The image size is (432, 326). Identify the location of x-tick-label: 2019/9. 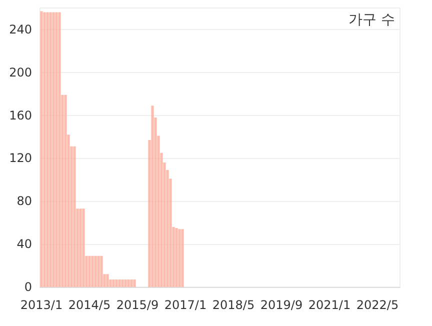
(281, 305).